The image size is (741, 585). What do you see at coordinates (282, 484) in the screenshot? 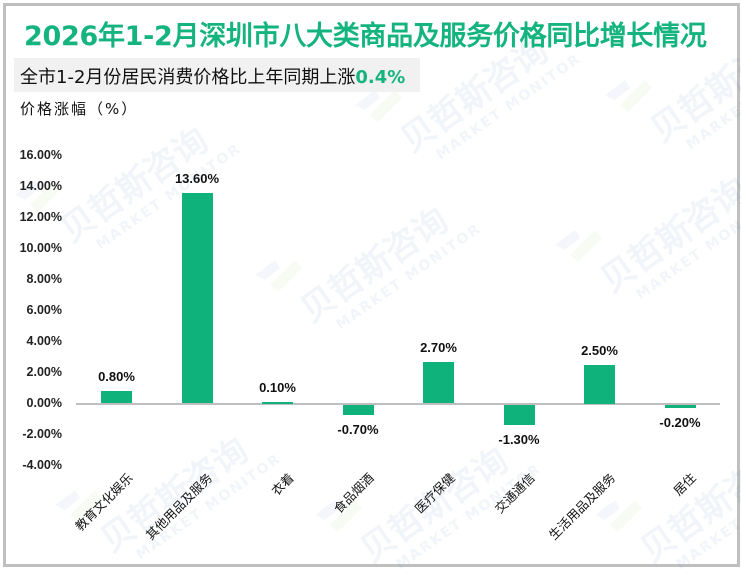
I see `x-category-label: 衣着` at bounding box center [282, 484].